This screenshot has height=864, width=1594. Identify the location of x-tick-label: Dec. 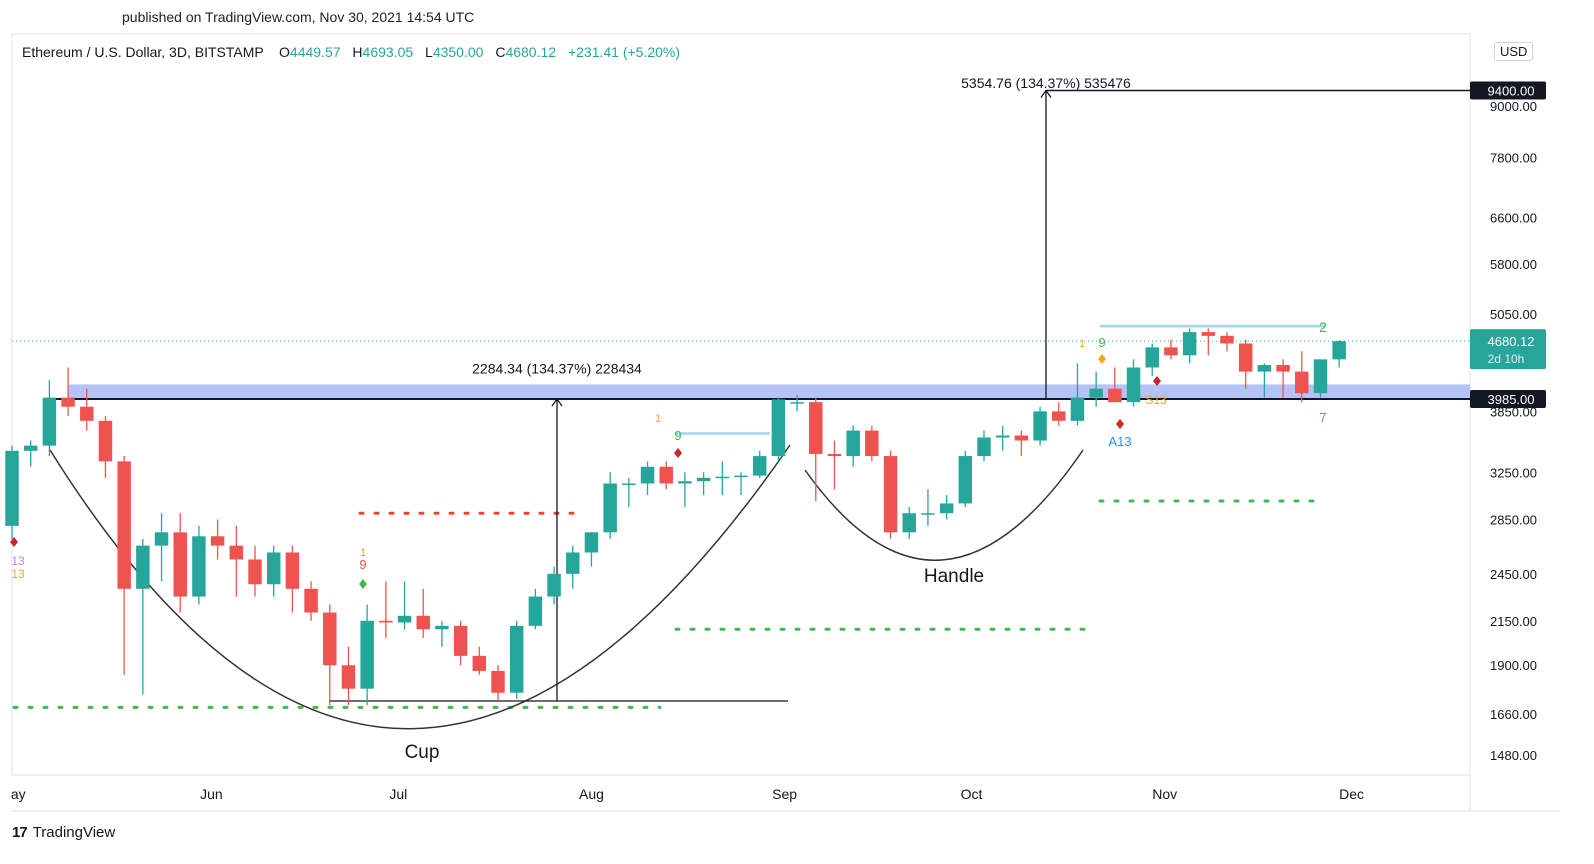
(1351, 794).